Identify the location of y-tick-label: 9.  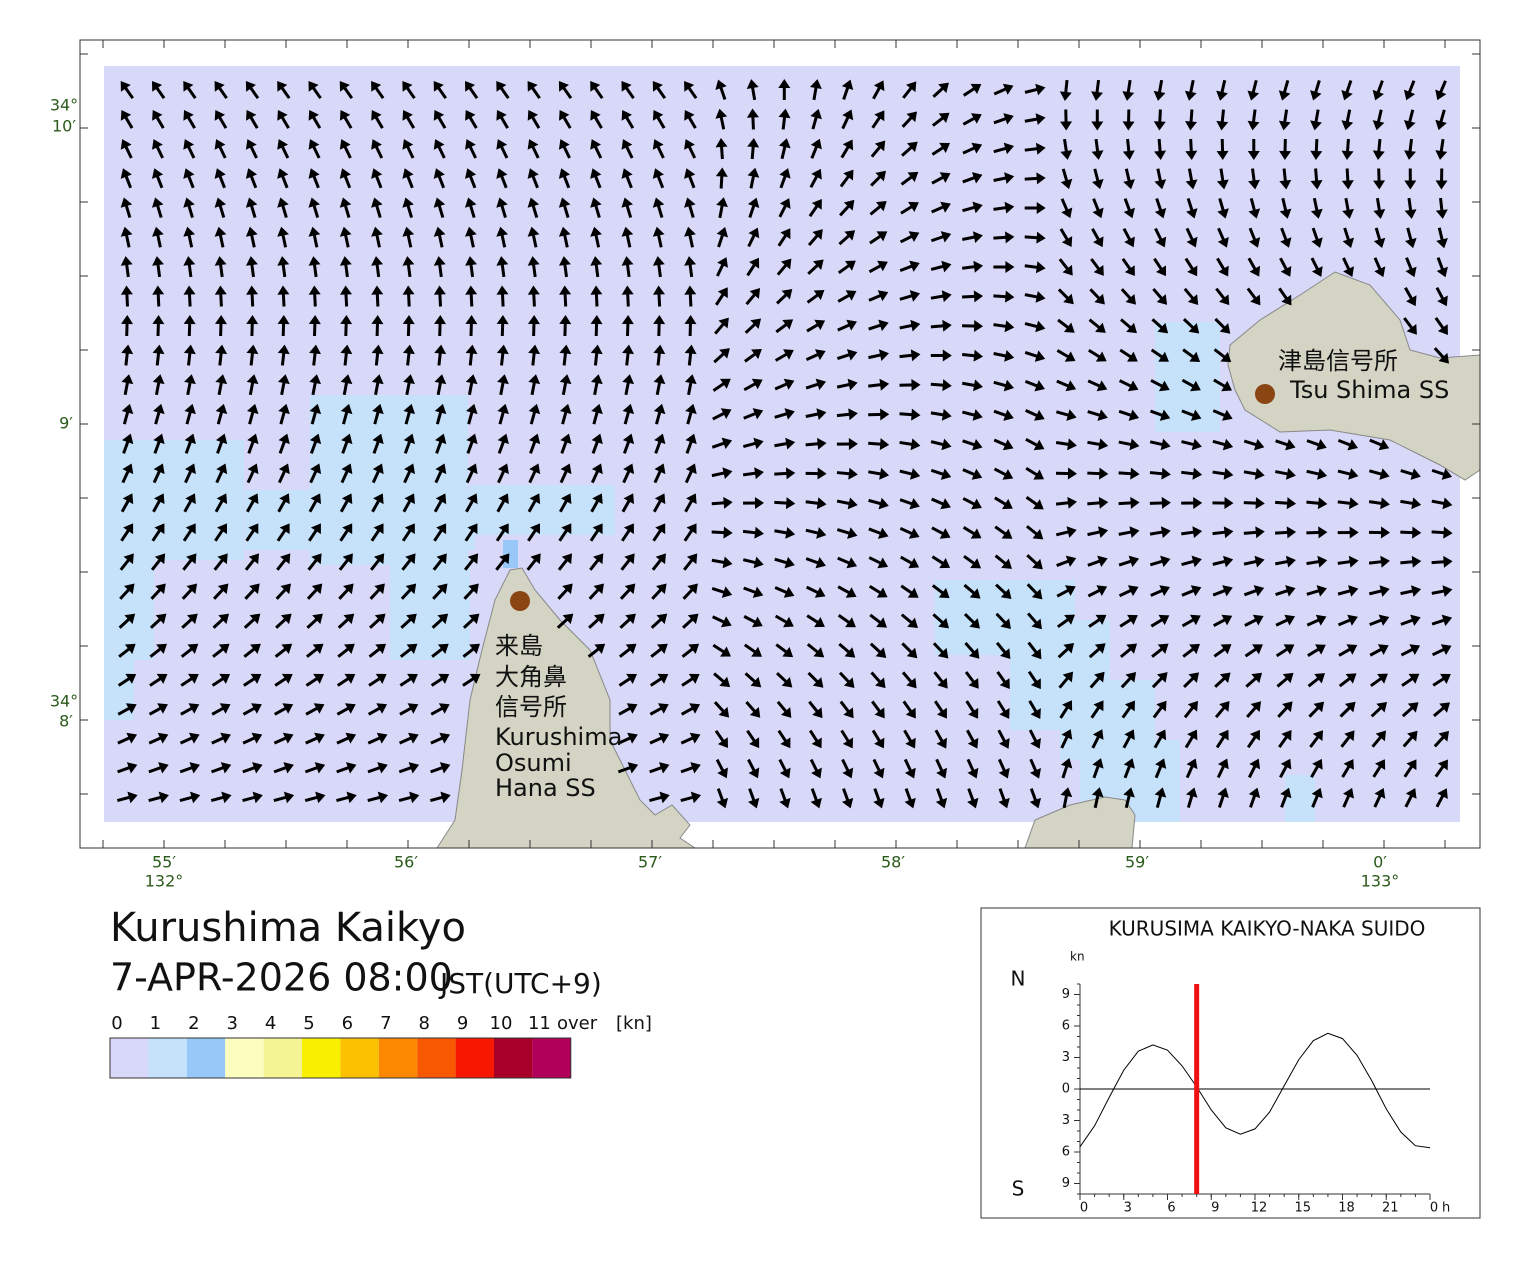
(1066, 994).